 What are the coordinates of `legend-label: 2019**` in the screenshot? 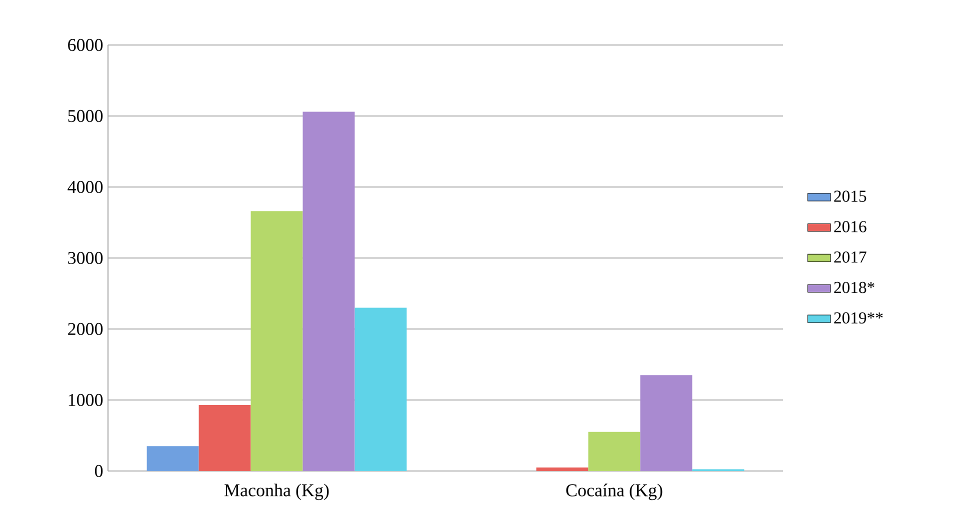 It's located at (858, 318).